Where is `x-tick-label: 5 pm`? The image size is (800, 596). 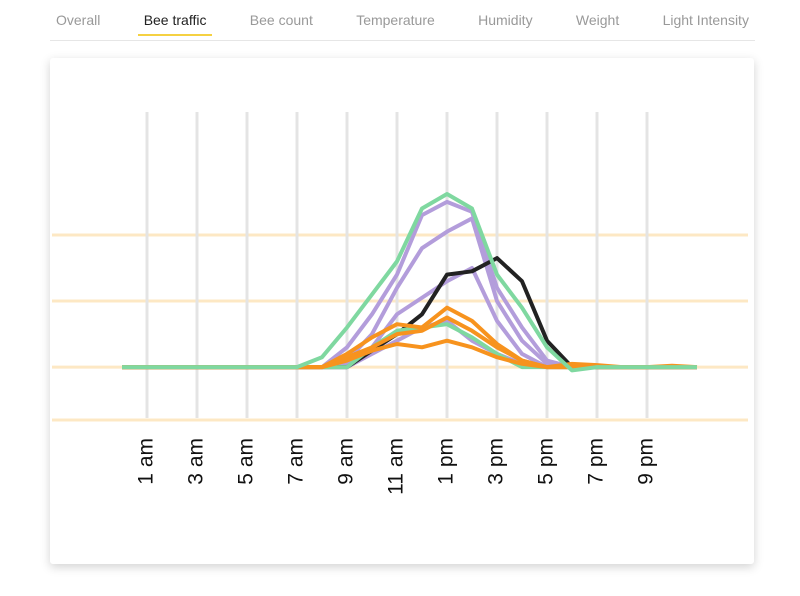
x-tick-label: 5 pm is located at coordinates (546, 461).